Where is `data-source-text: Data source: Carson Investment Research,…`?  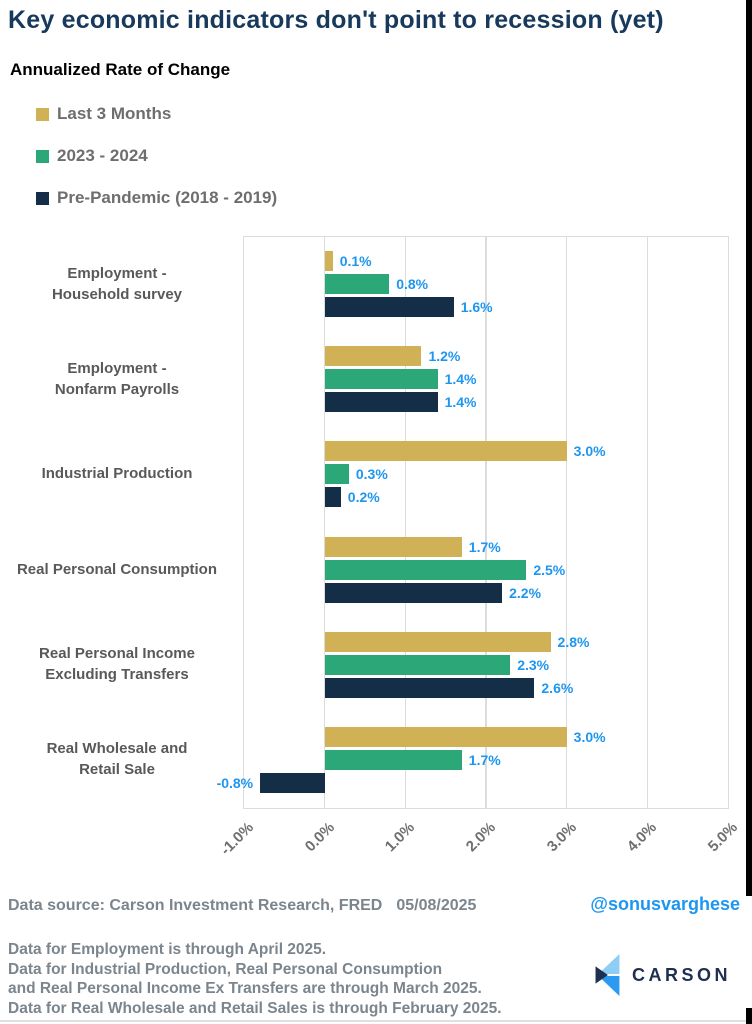
data-source-text: Data source: Carson Investment Research,… is located at coordinates (242, 906).